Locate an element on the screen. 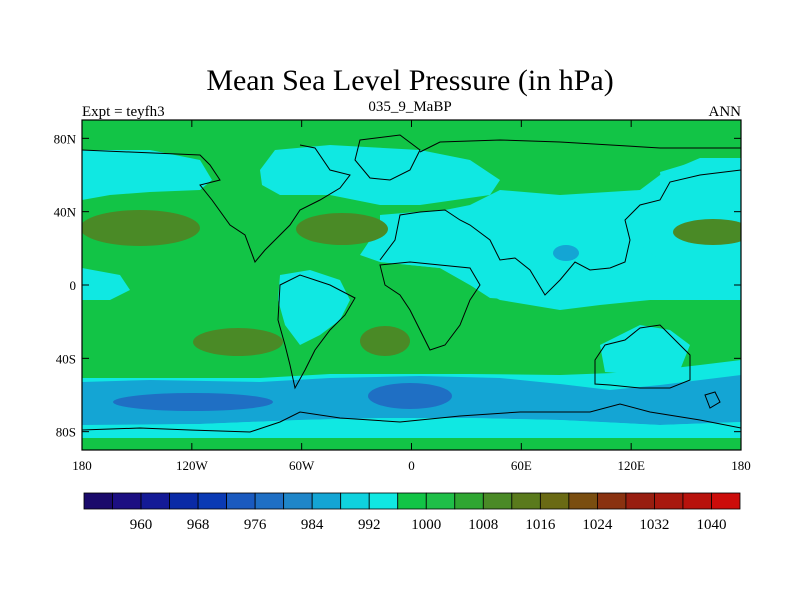  colorbar: 960 968 976 984 992 1000 1008 1016 1024 1032 1040 is located at coordinates (412, 512).